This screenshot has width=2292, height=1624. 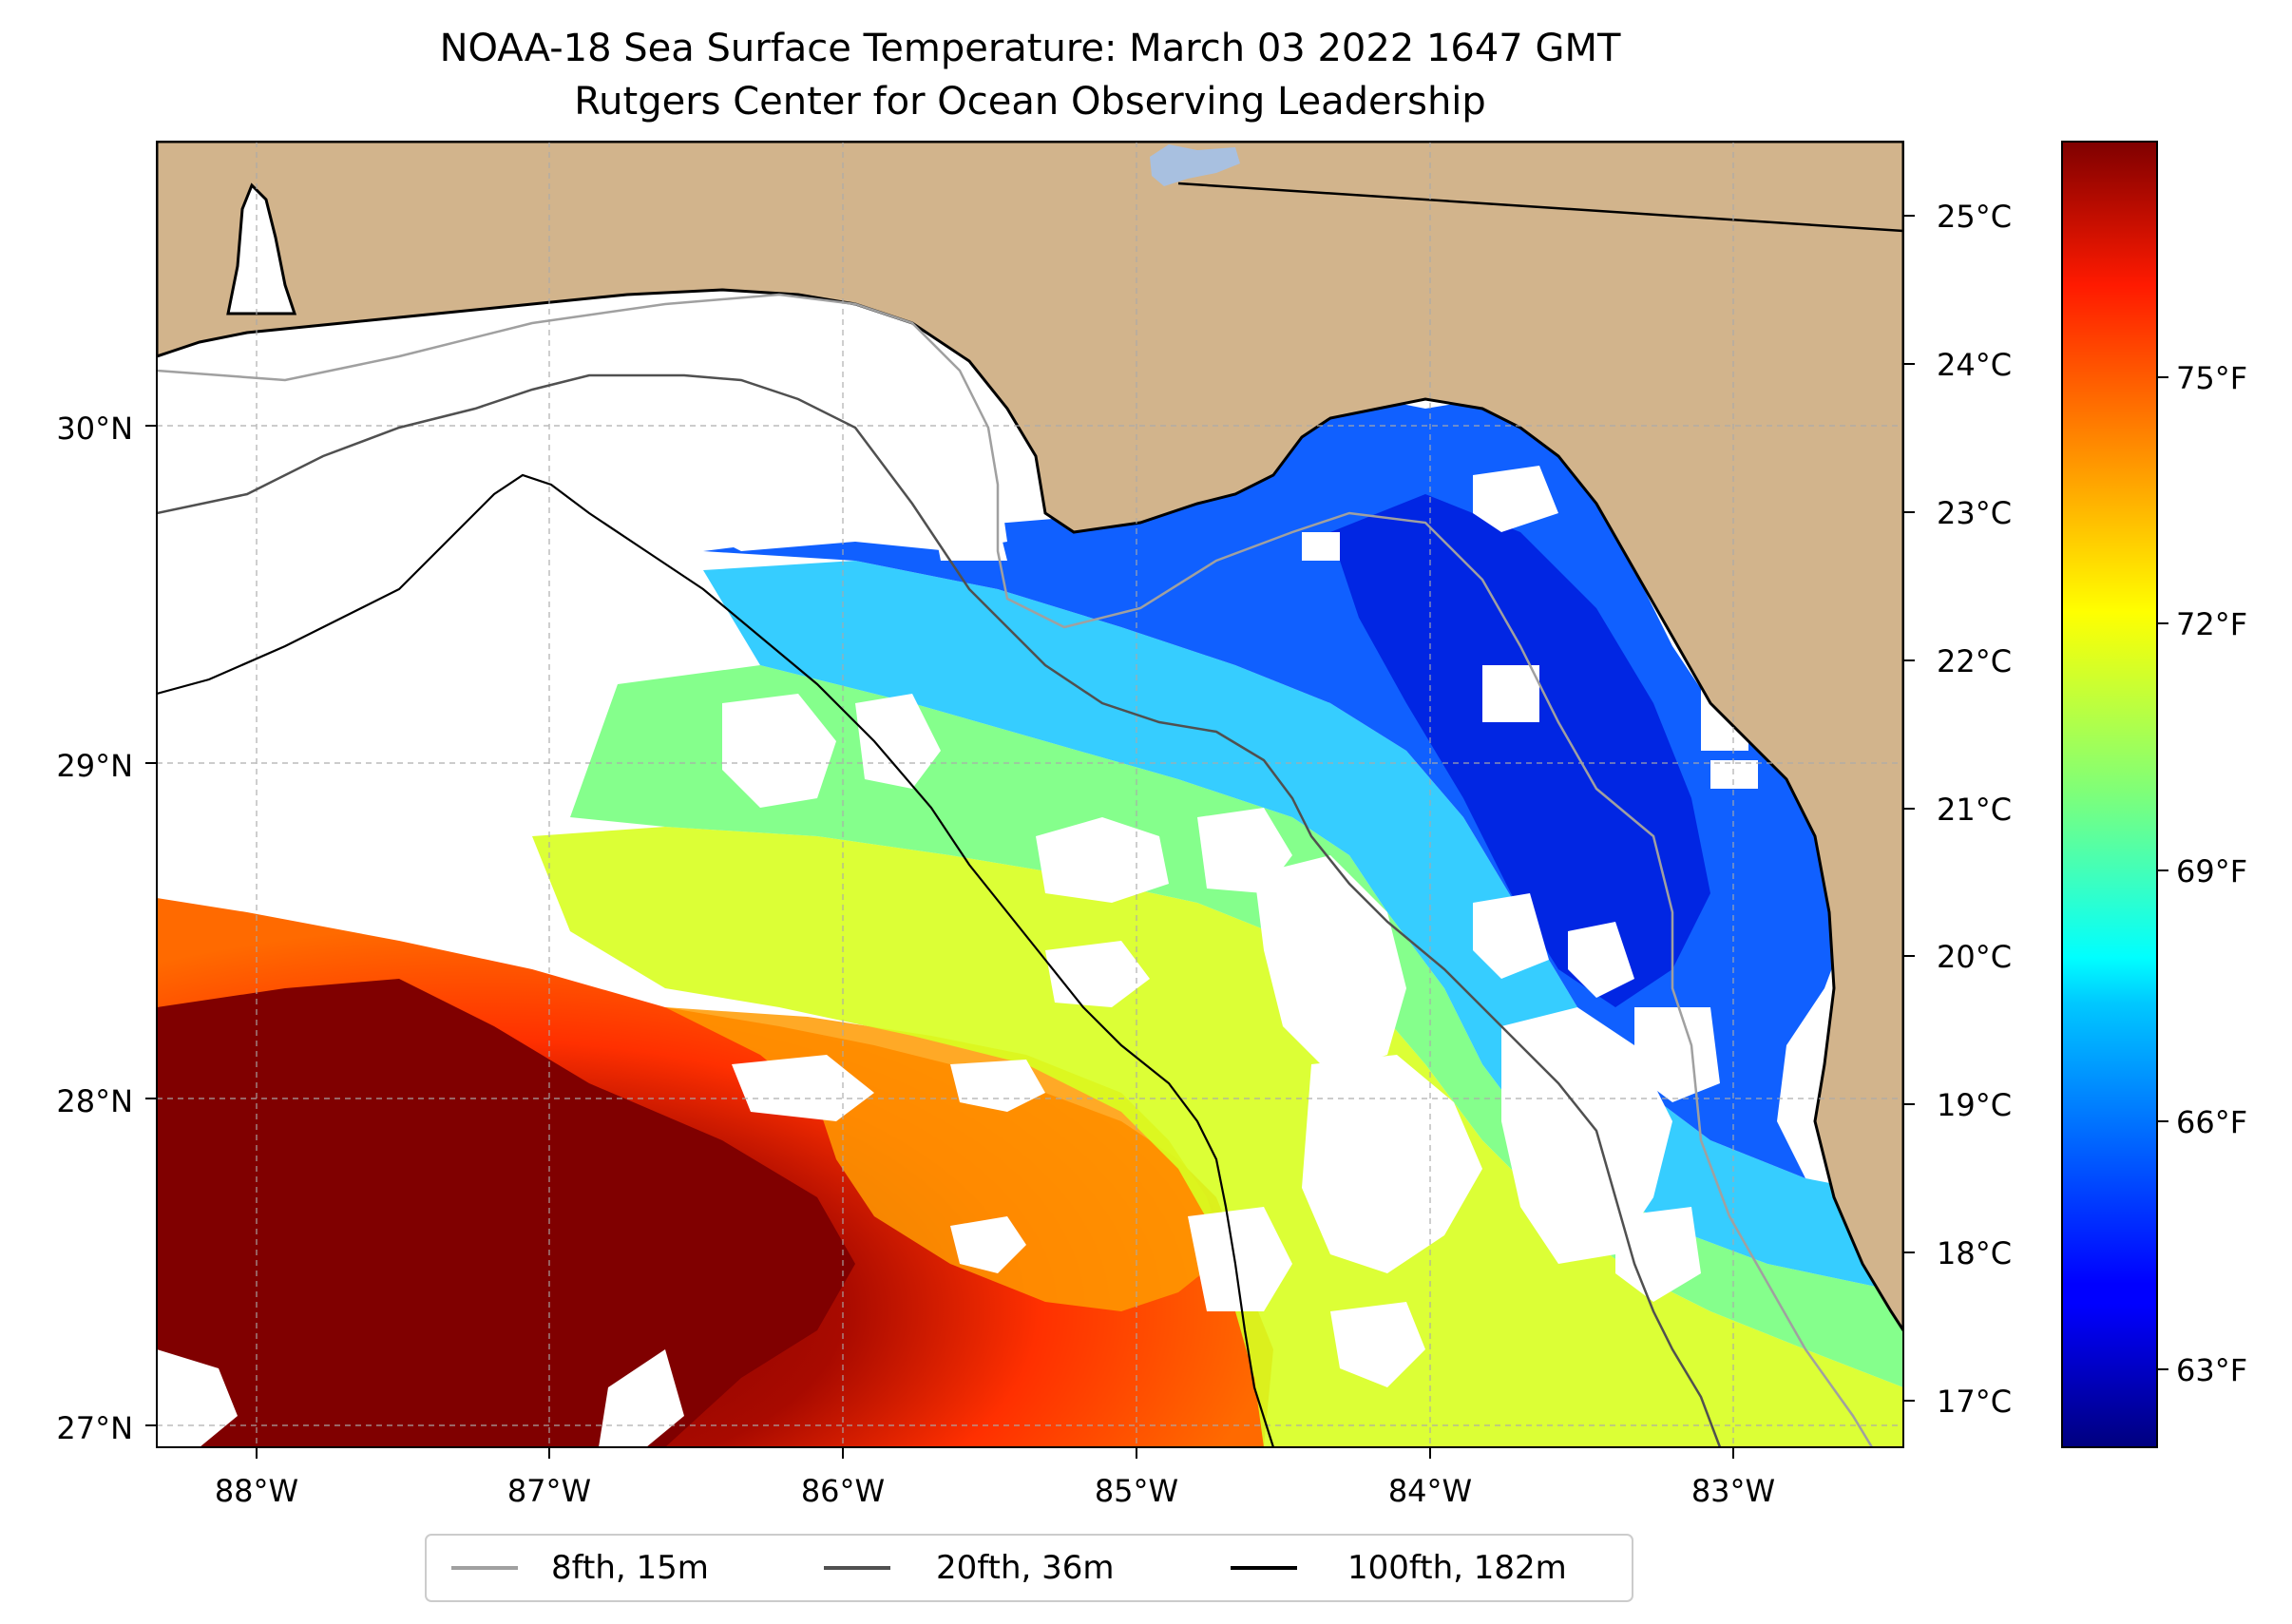 I want to click on lon-label-86: 86°W, so click(x=843, y=1491).